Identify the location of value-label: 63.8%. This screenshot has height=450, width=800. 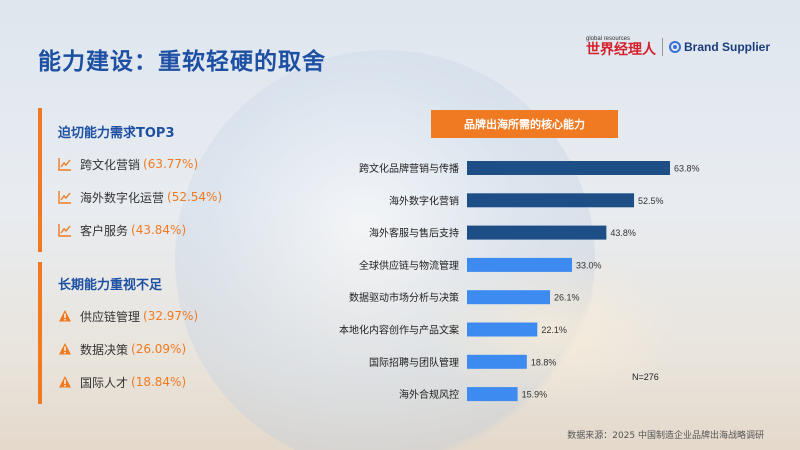
(687, 169).